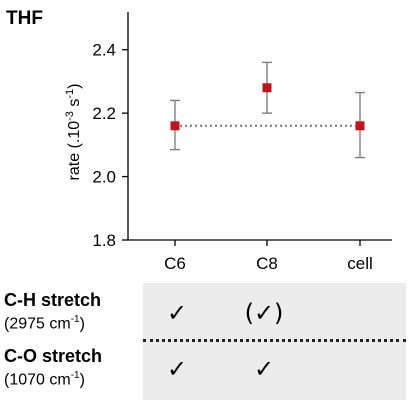 The height and width of the screenshot is (400, 411). What do you see at coordinates (110, 131) in the screenshot?
I see `y-axis: 1.8 2.0 2.2 2.4` at bounding box center [110, 131].